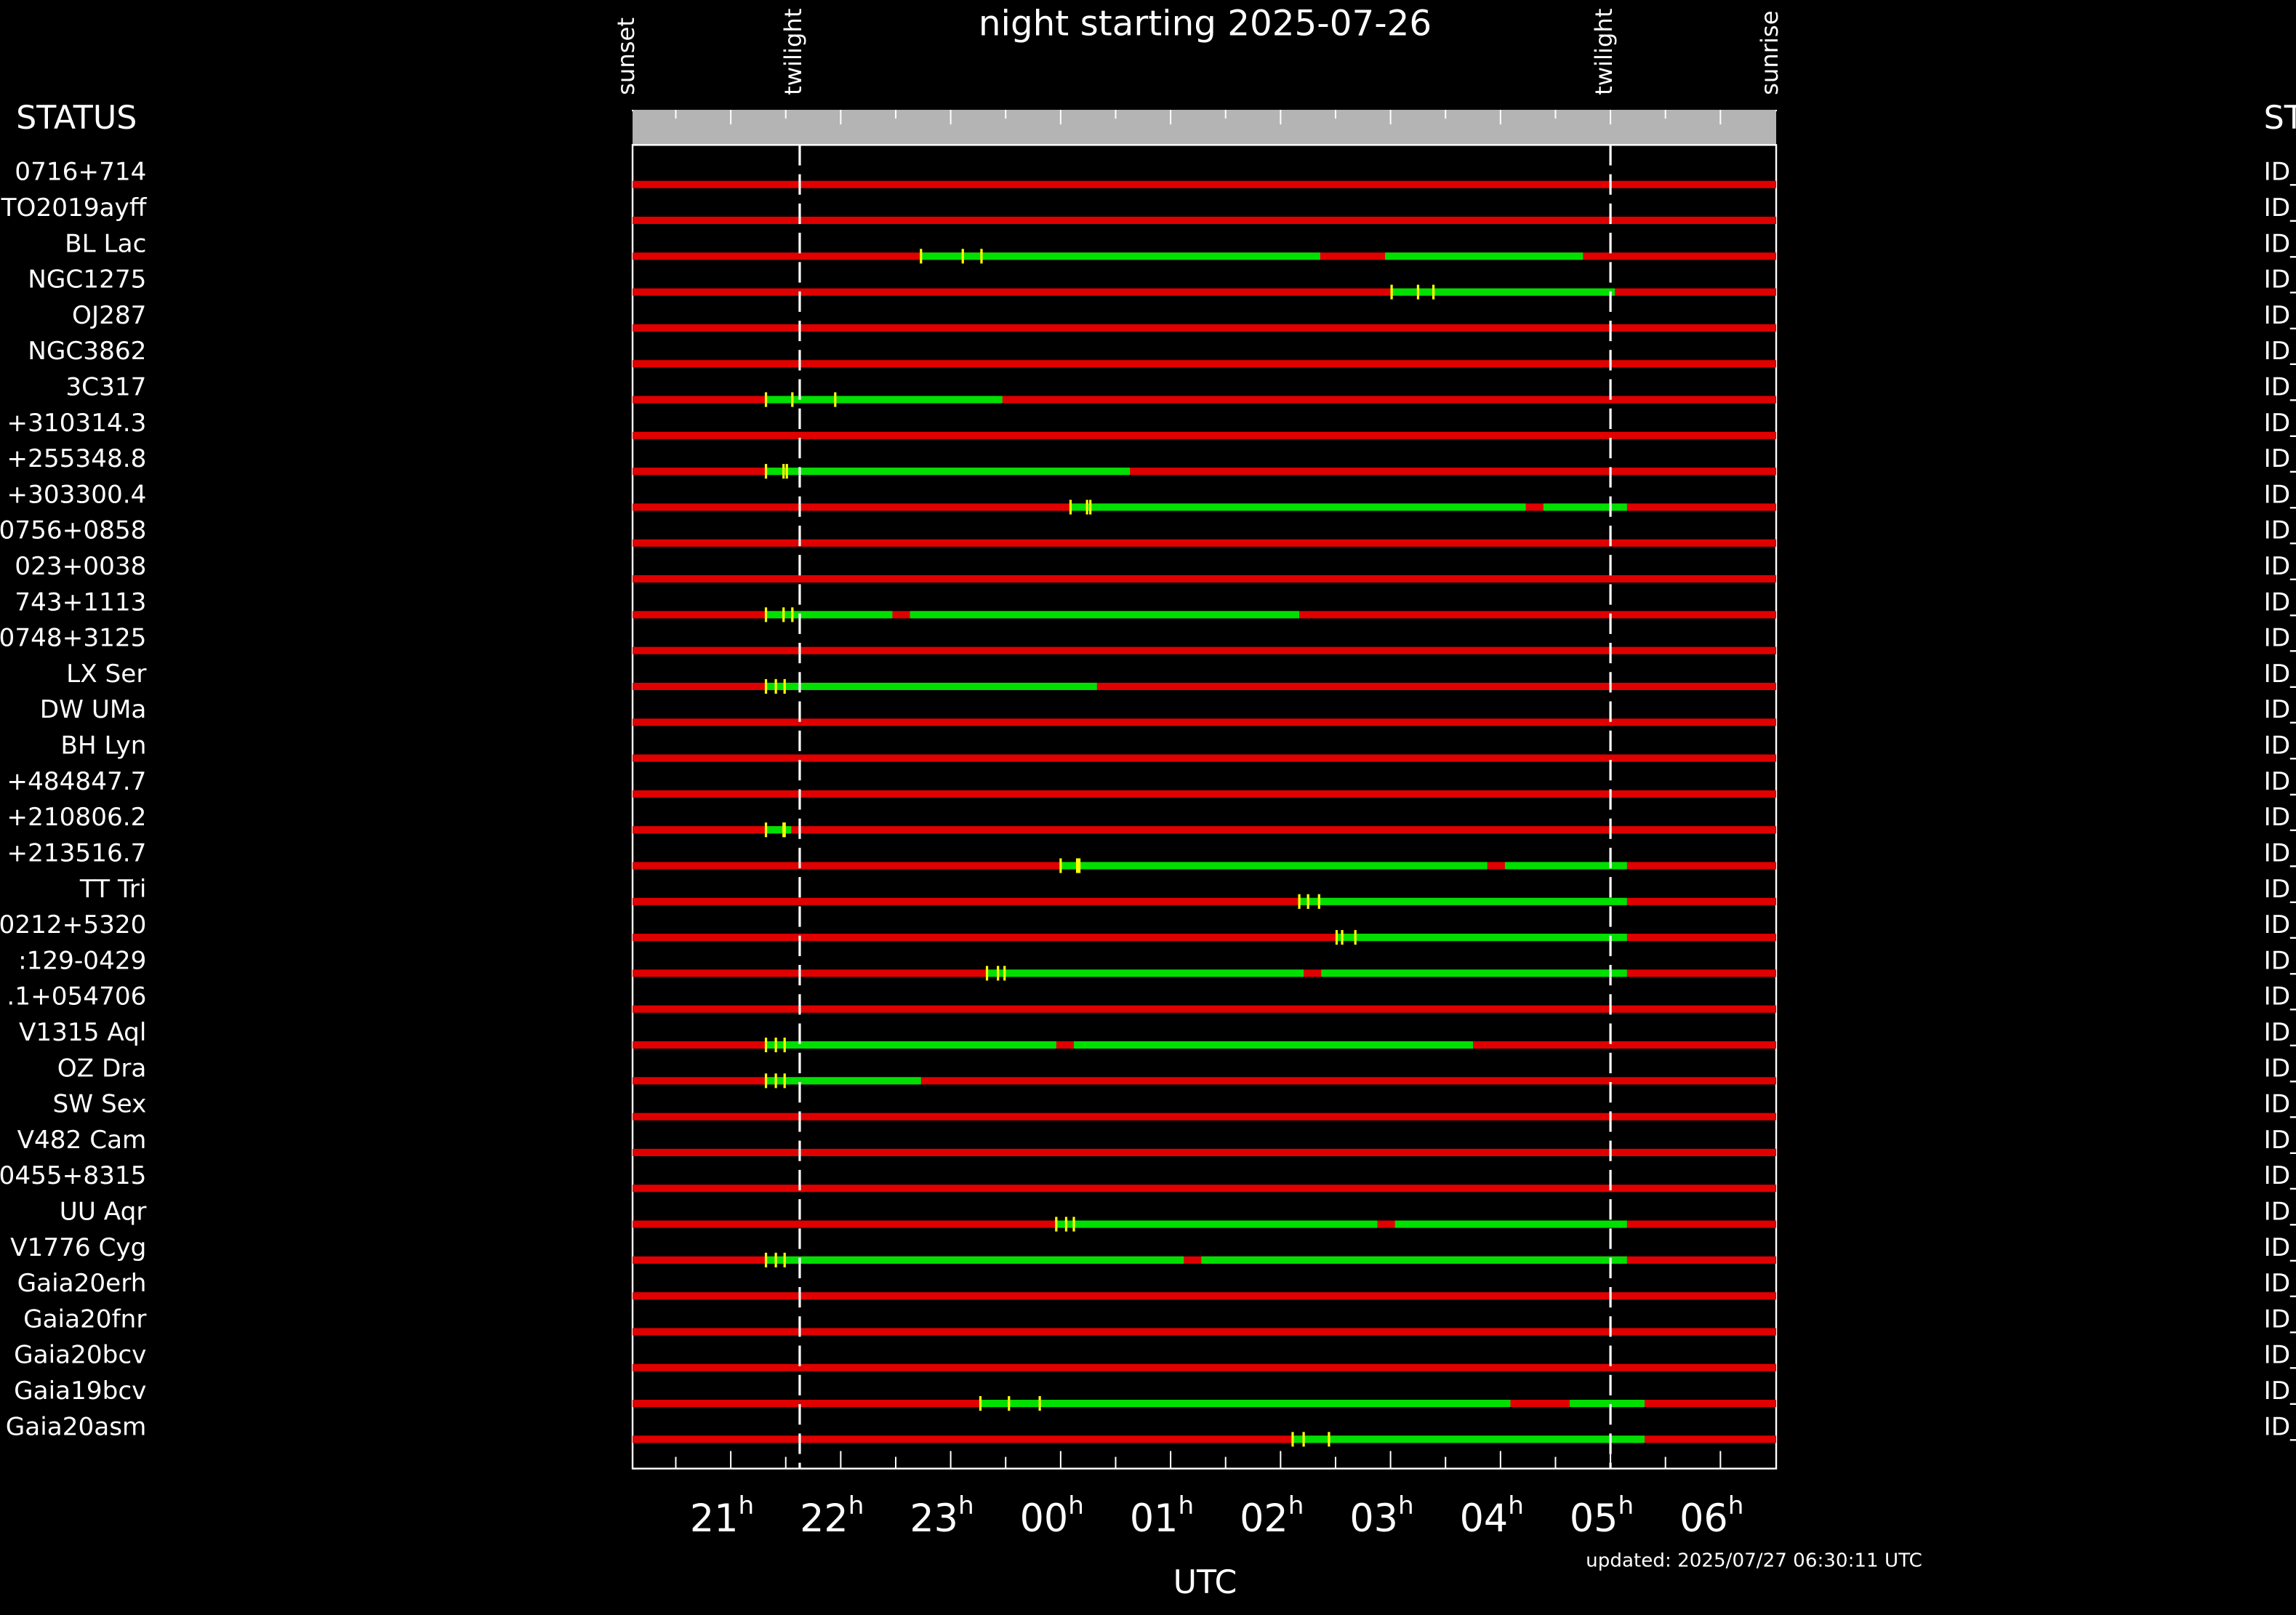  What do you see at coordinates (100, 1104) in the screenshot?
I see `target-name: SW Sex` at bounding box center [100, 1104].